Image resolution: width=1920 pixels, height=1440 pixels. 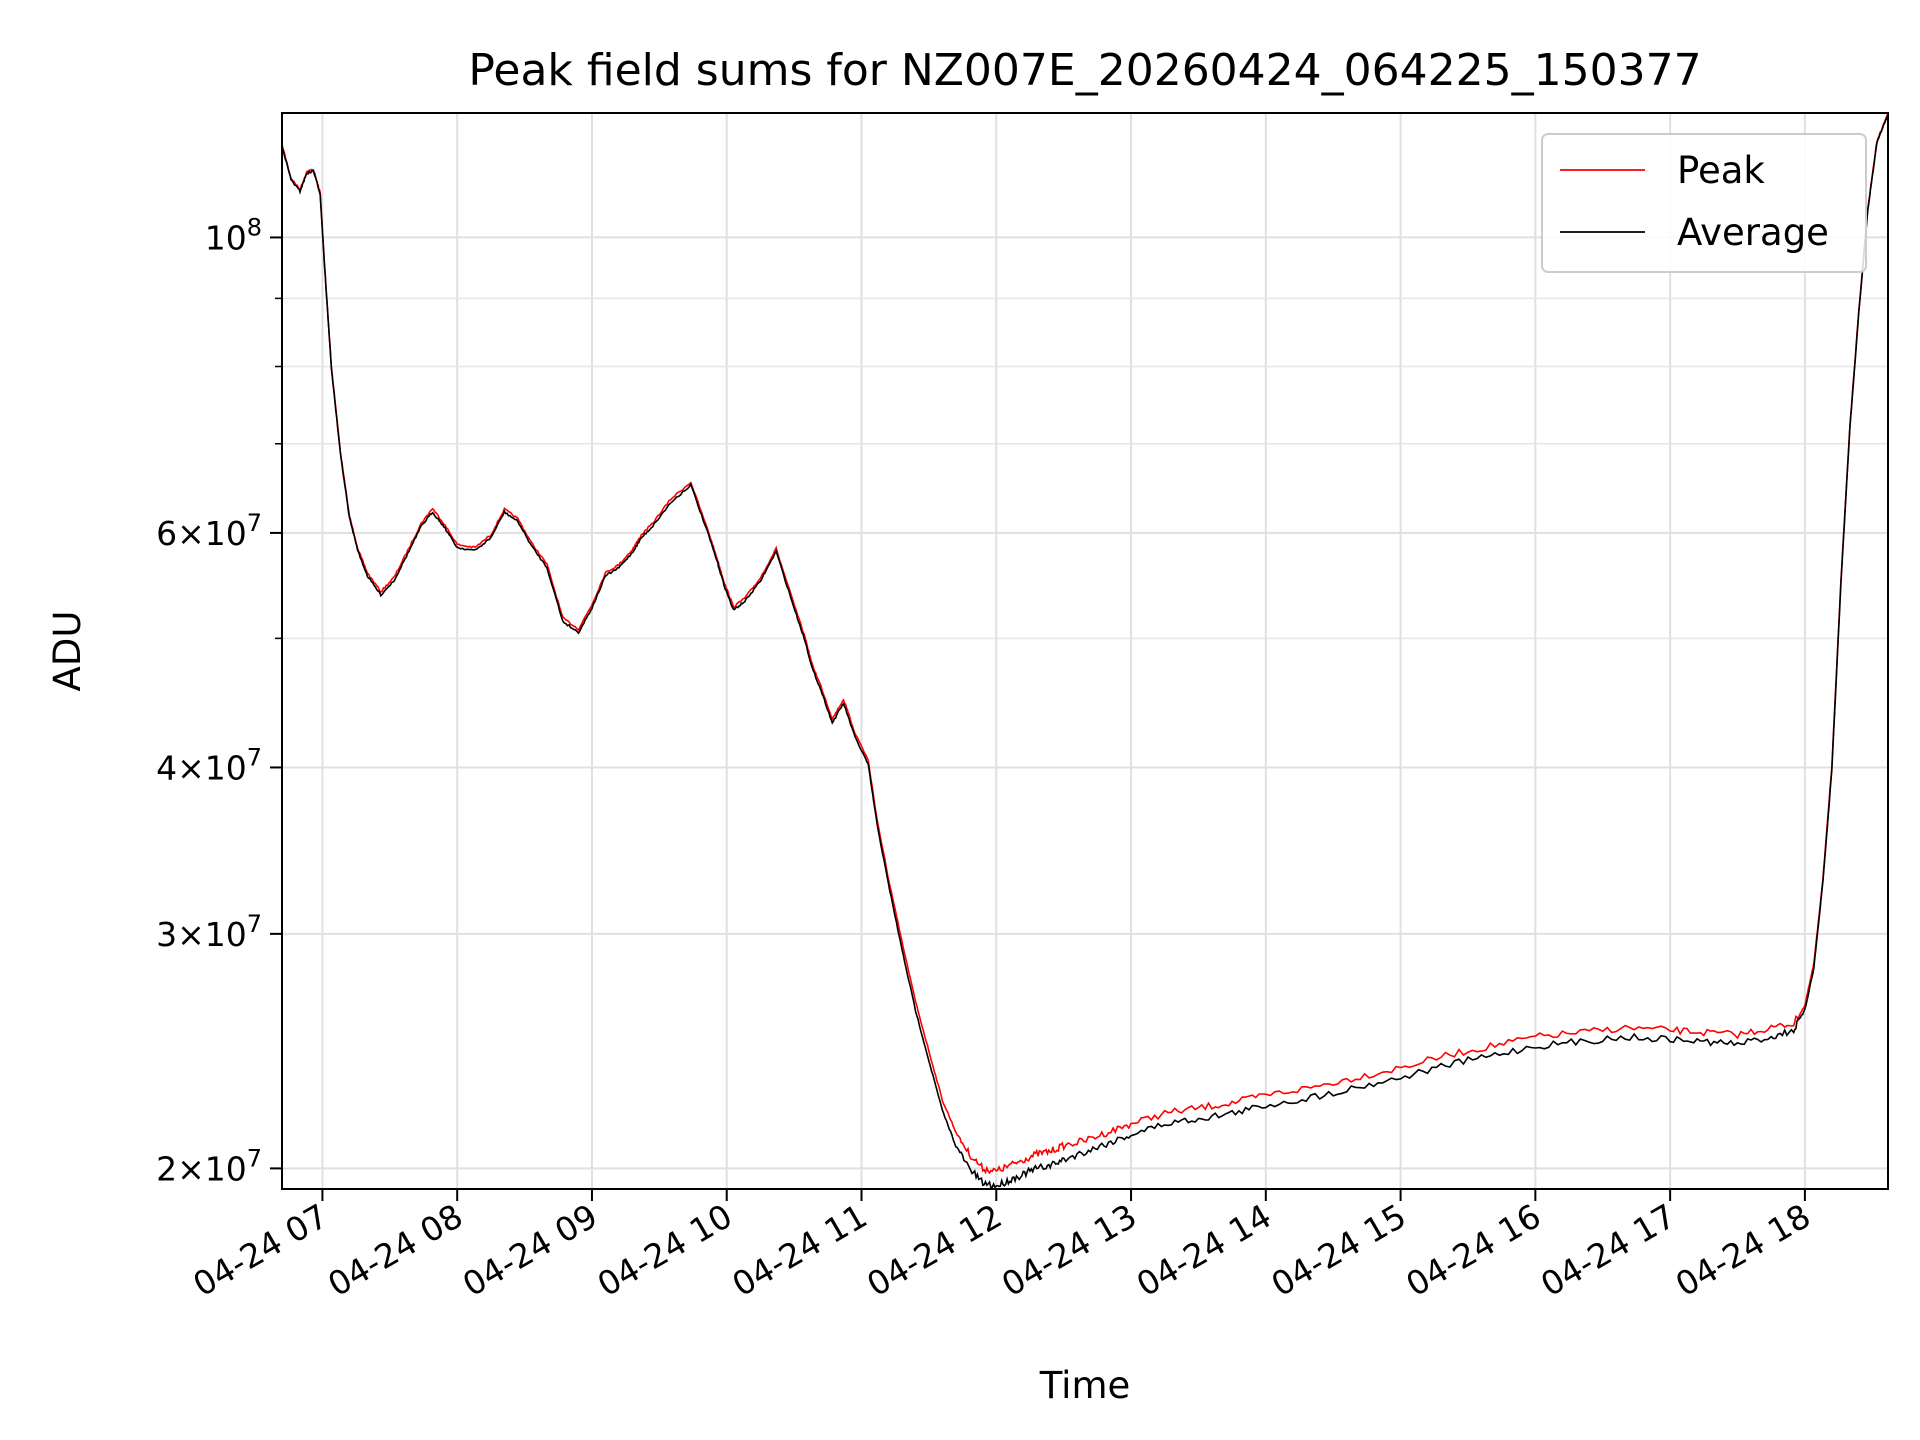 What do you see at coordinates (530, 1250) in the screenshot?
I see `x-tick-label: 04-24 09` at bounding box center [530, 1250].